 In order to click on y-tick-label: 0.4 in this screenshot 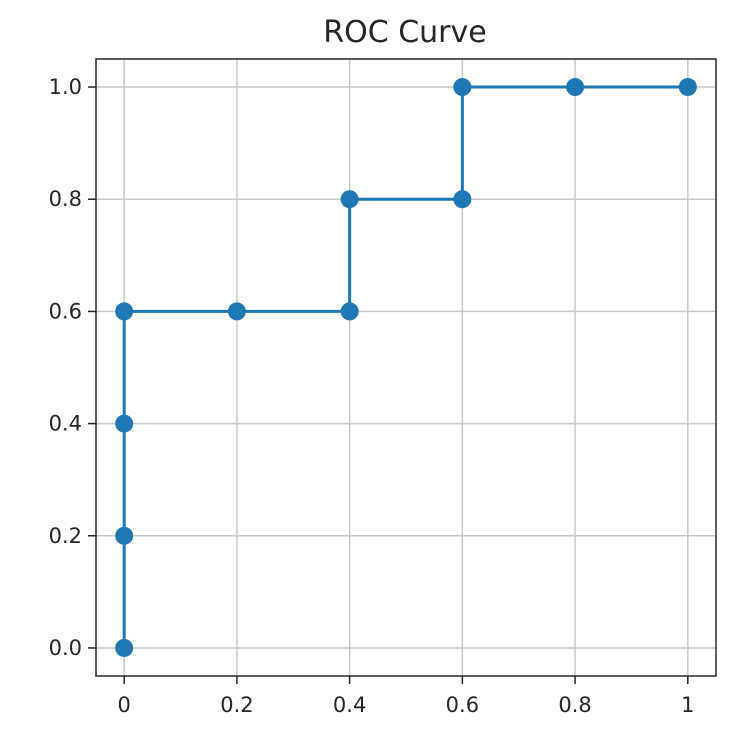, I will do `click(65, 424)`.